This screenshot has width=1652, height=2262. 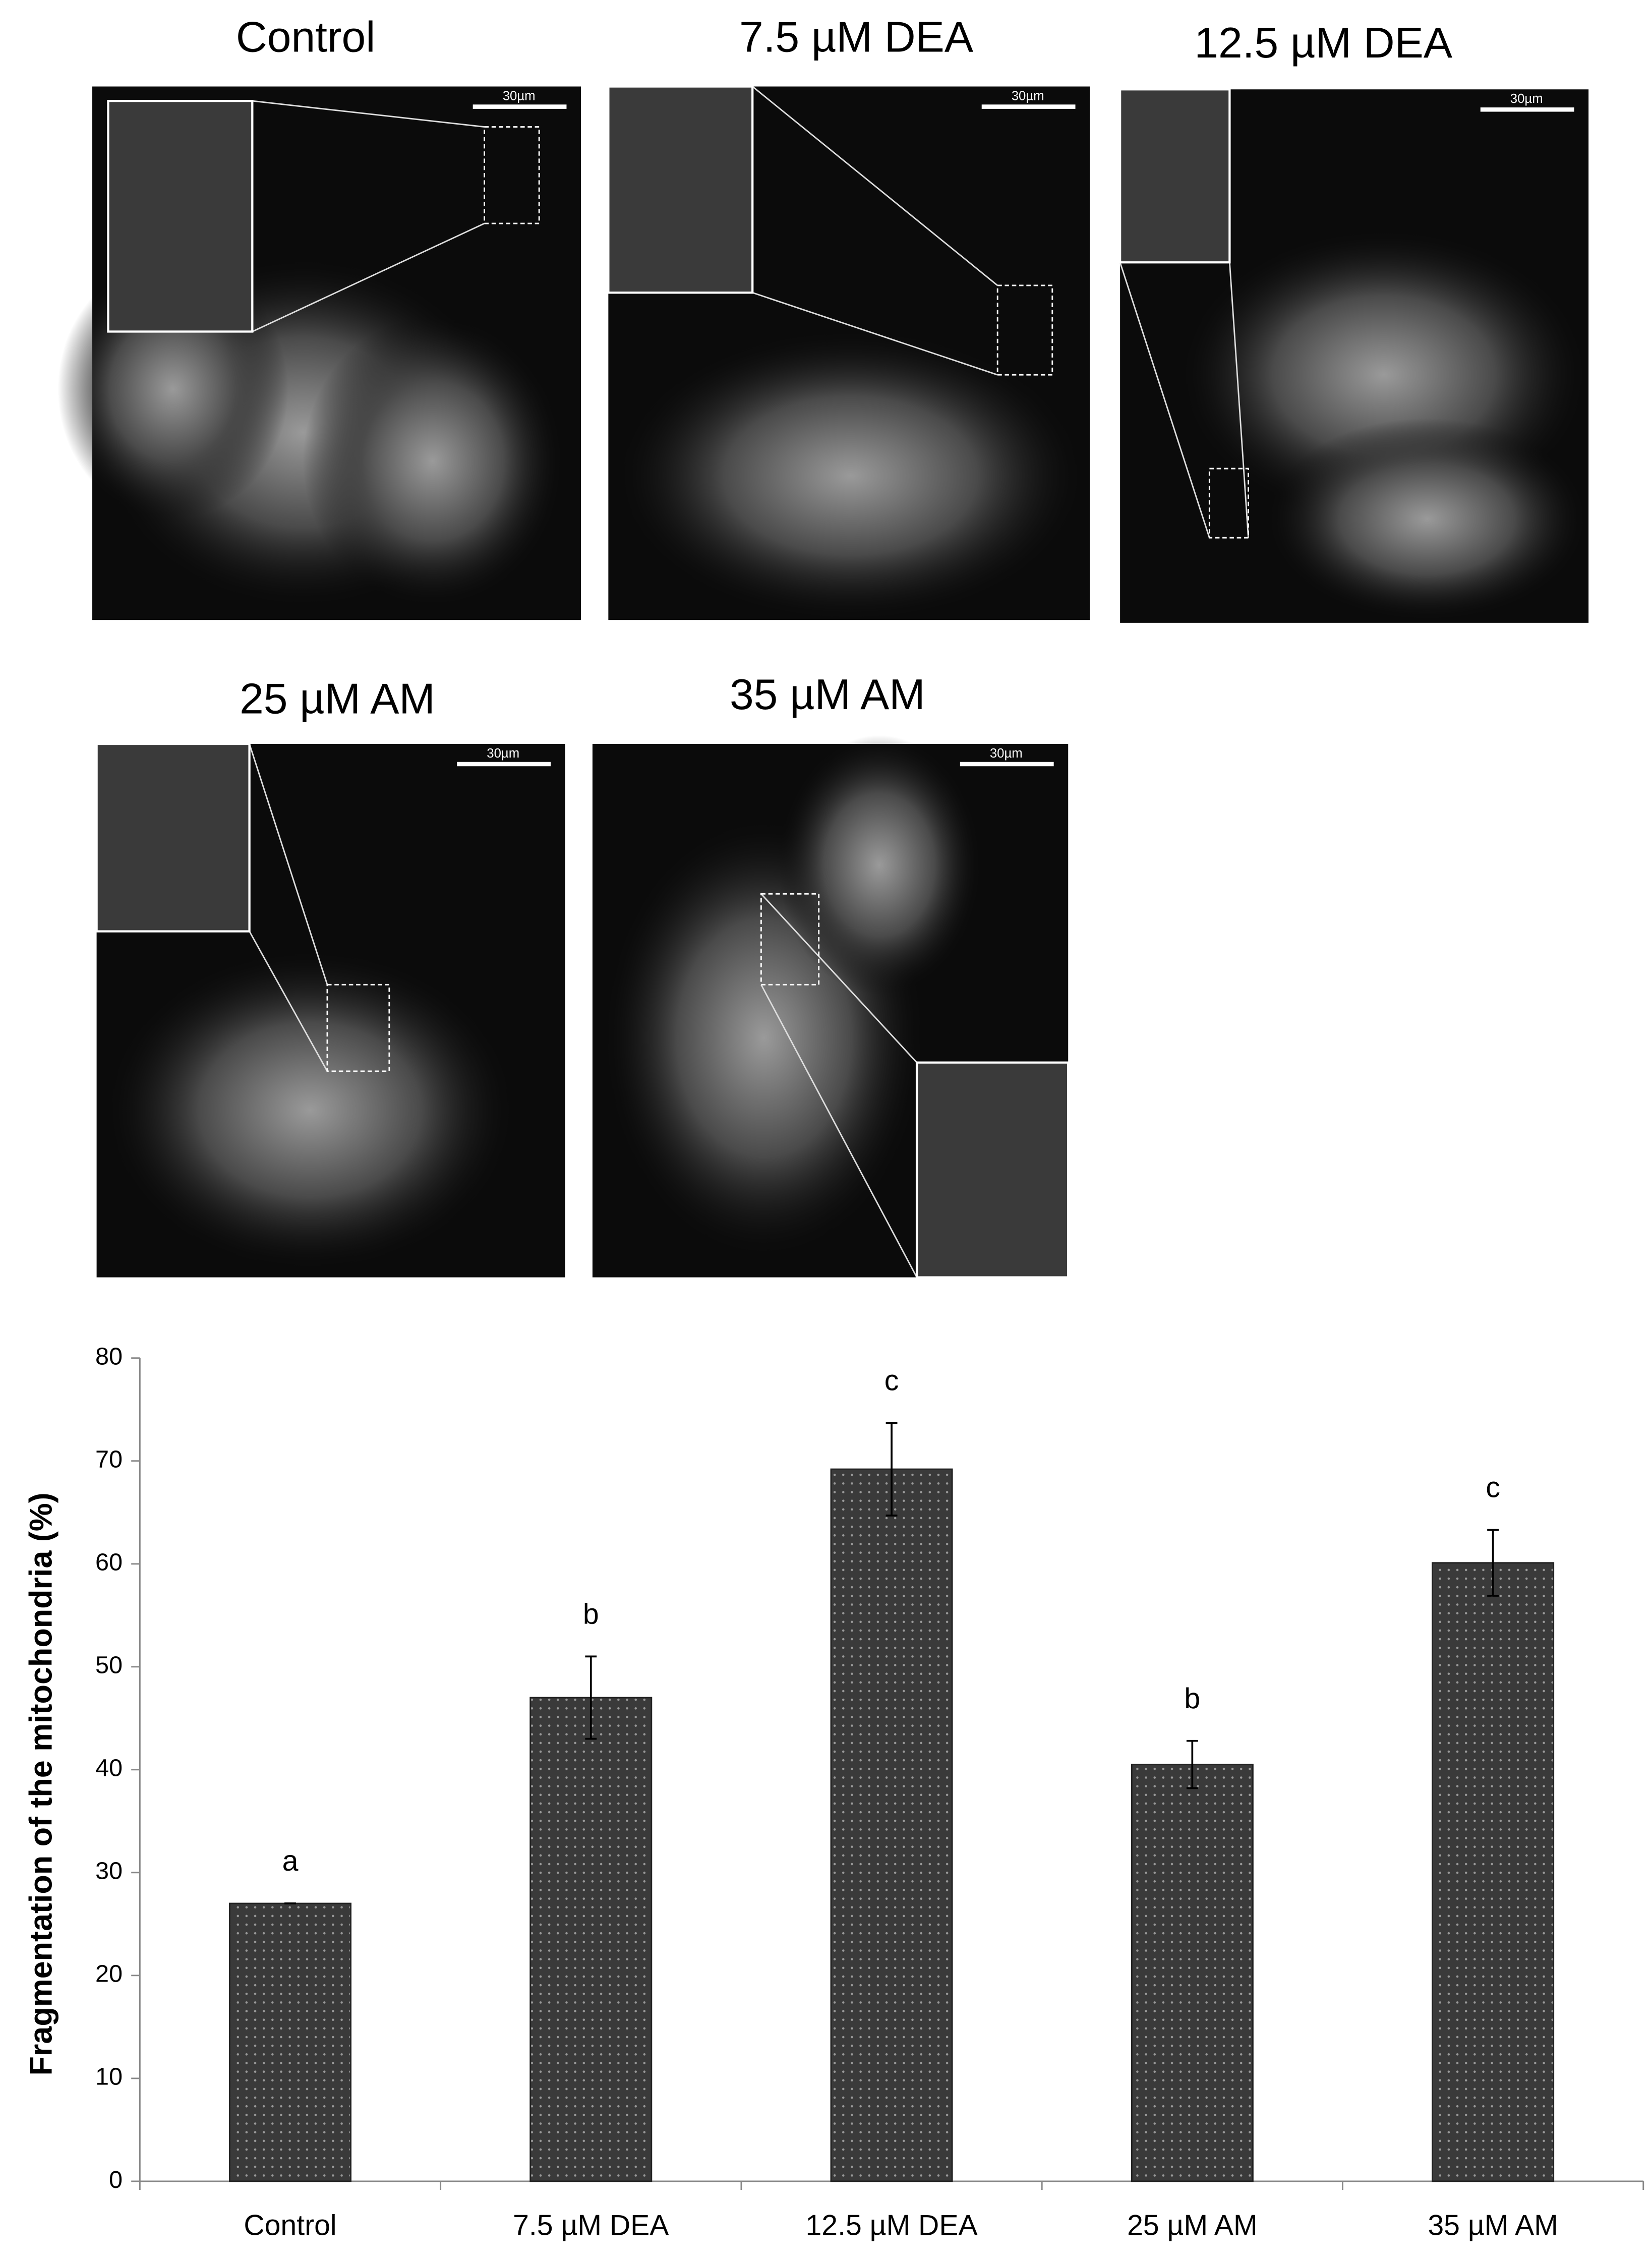 What do you see at coordinates (116, 2179) in the screenshot?
I see `y-tick-label: 0` at bounding box center [116, 2179].